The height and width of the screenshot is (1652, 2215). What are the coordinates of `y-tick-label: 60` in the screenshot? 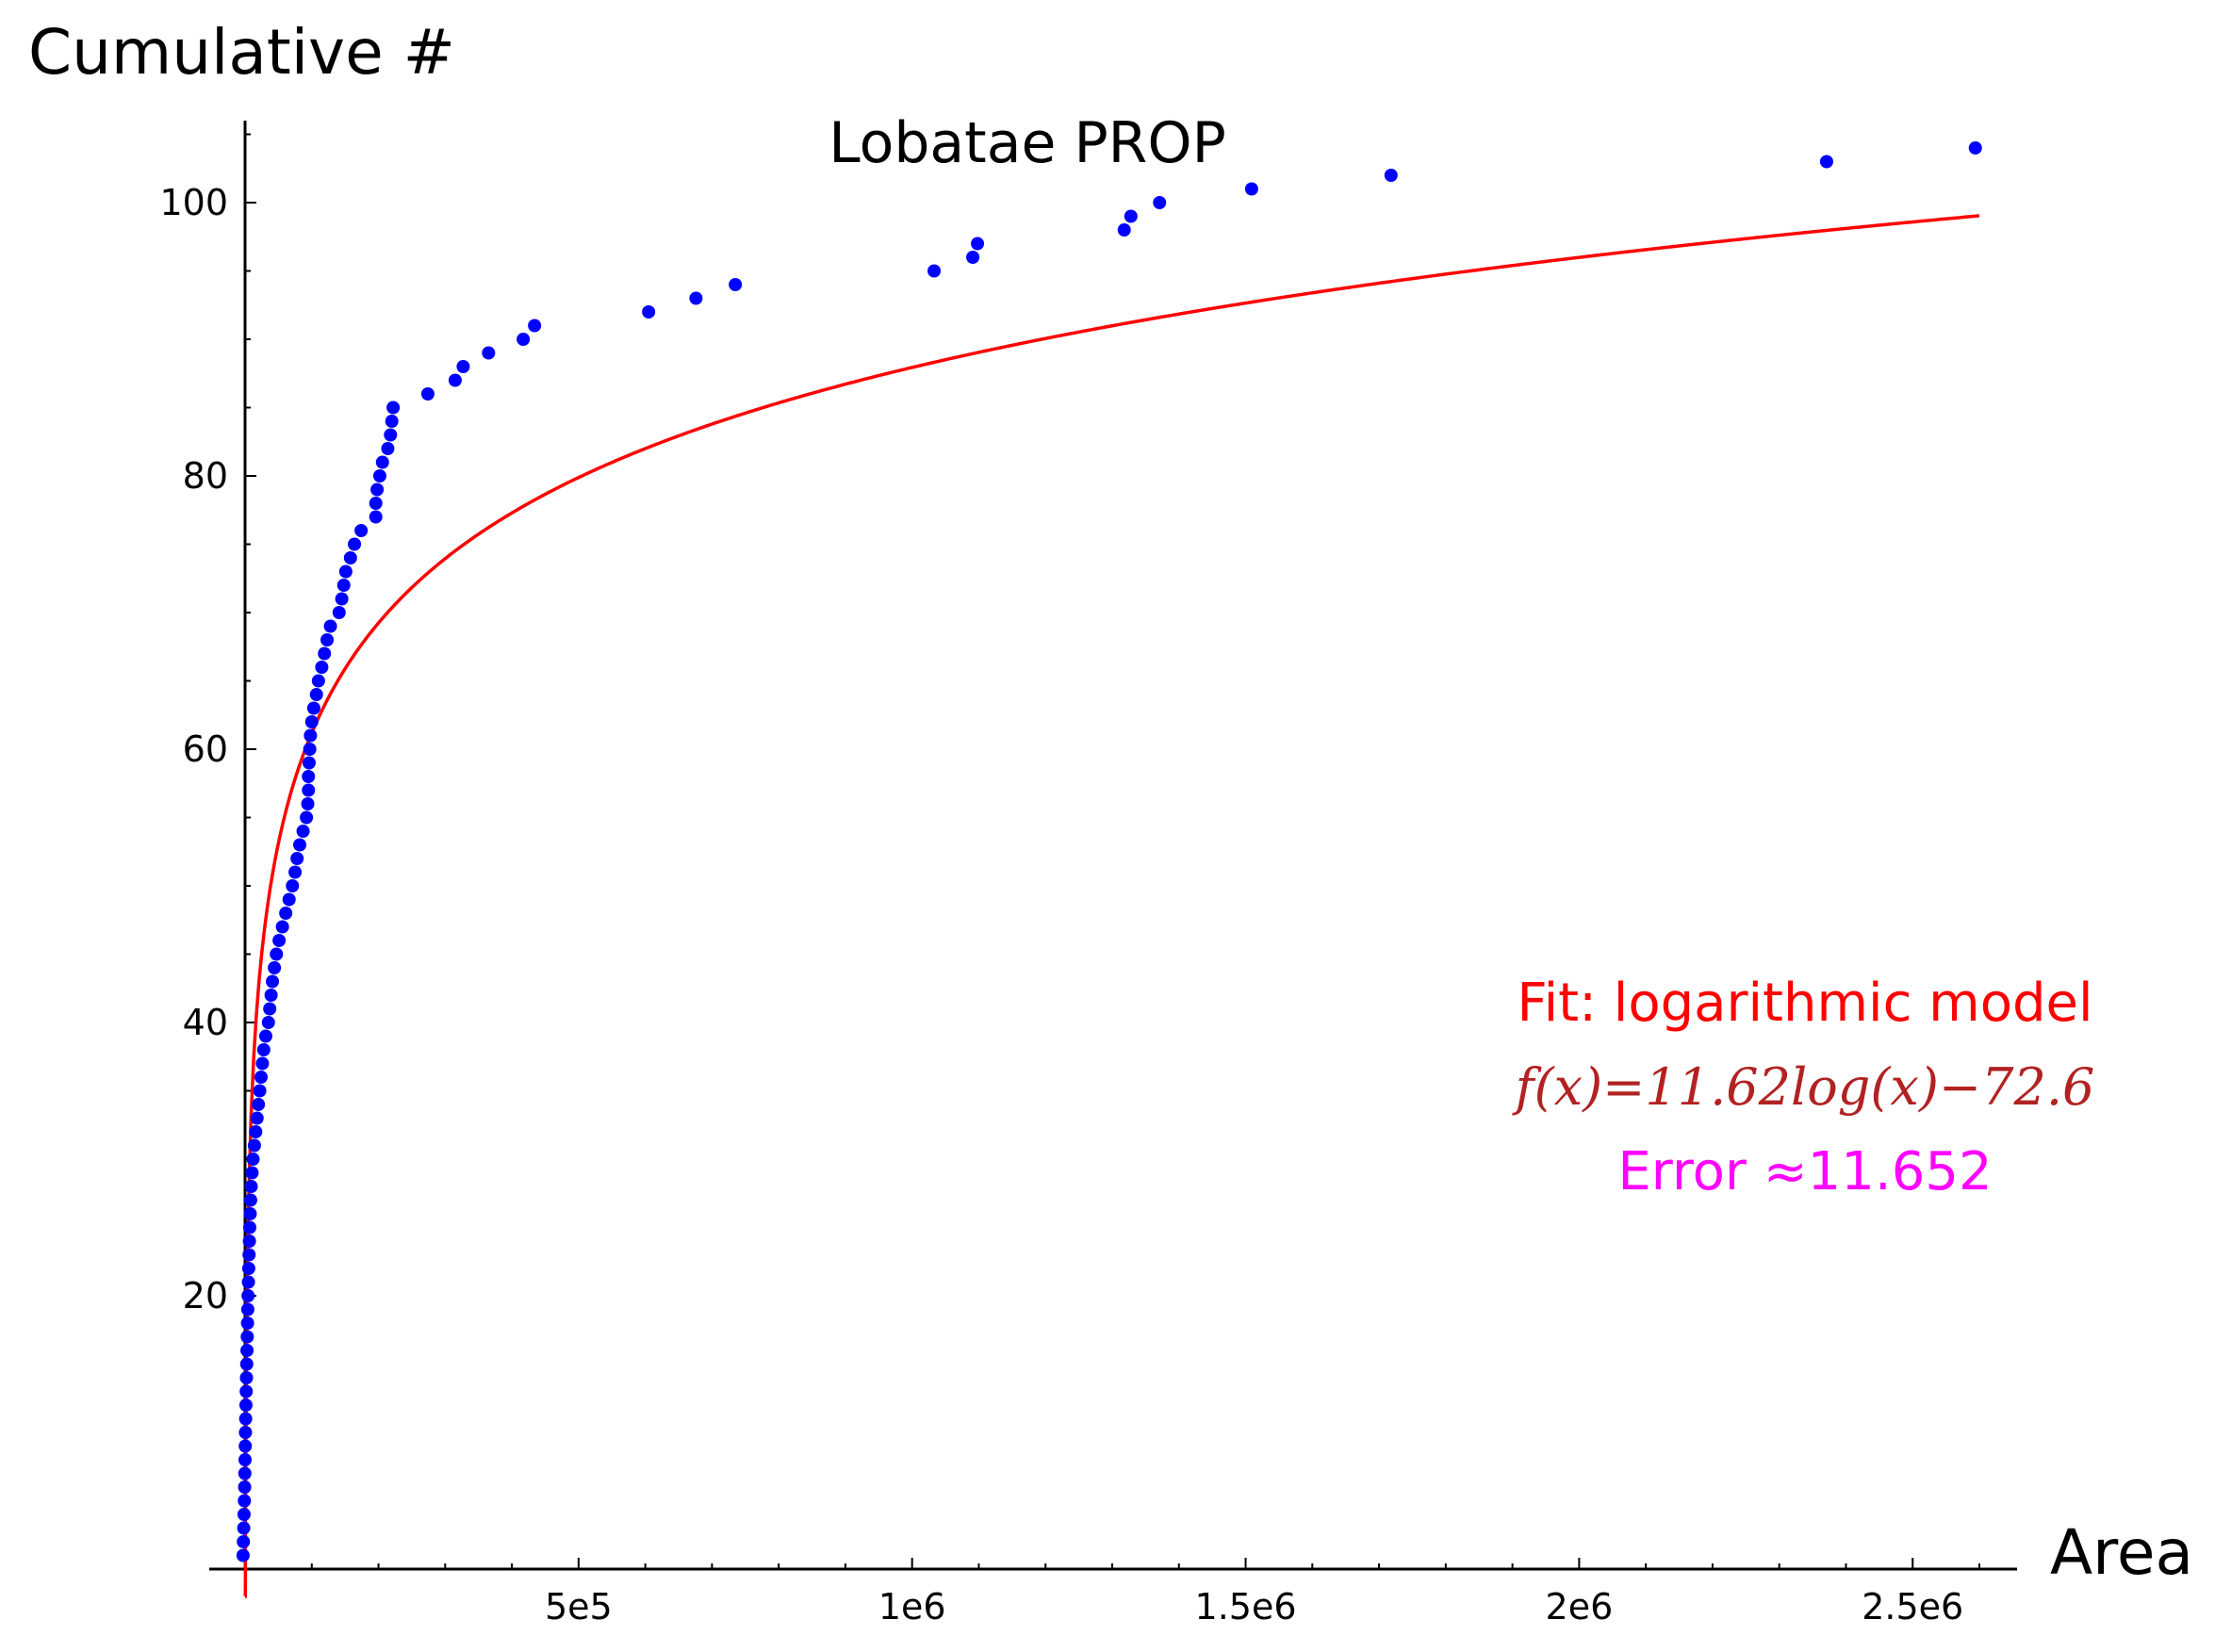 It's located at (205, 749).